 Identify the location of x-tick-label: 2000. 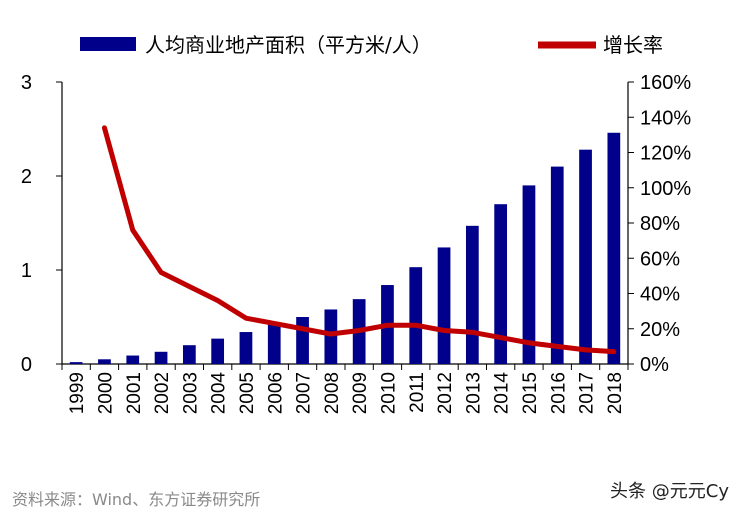
(105, 393).